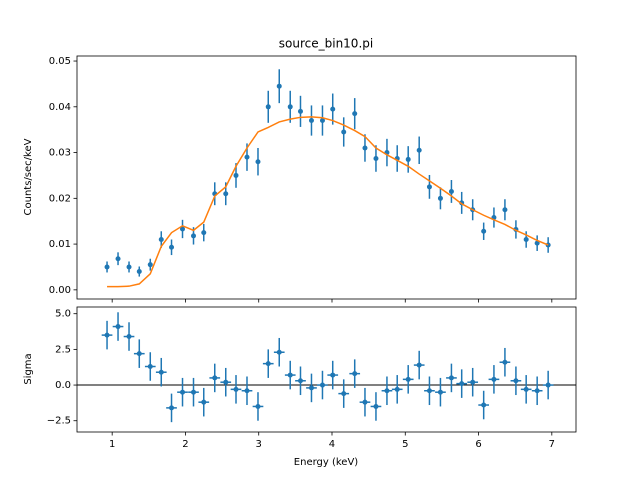 This screenshot has height=480, width=640. Describe the element at coordinates (326, 44) in the screenshot. I see `chart-title: source_bin10.pi` at that location.